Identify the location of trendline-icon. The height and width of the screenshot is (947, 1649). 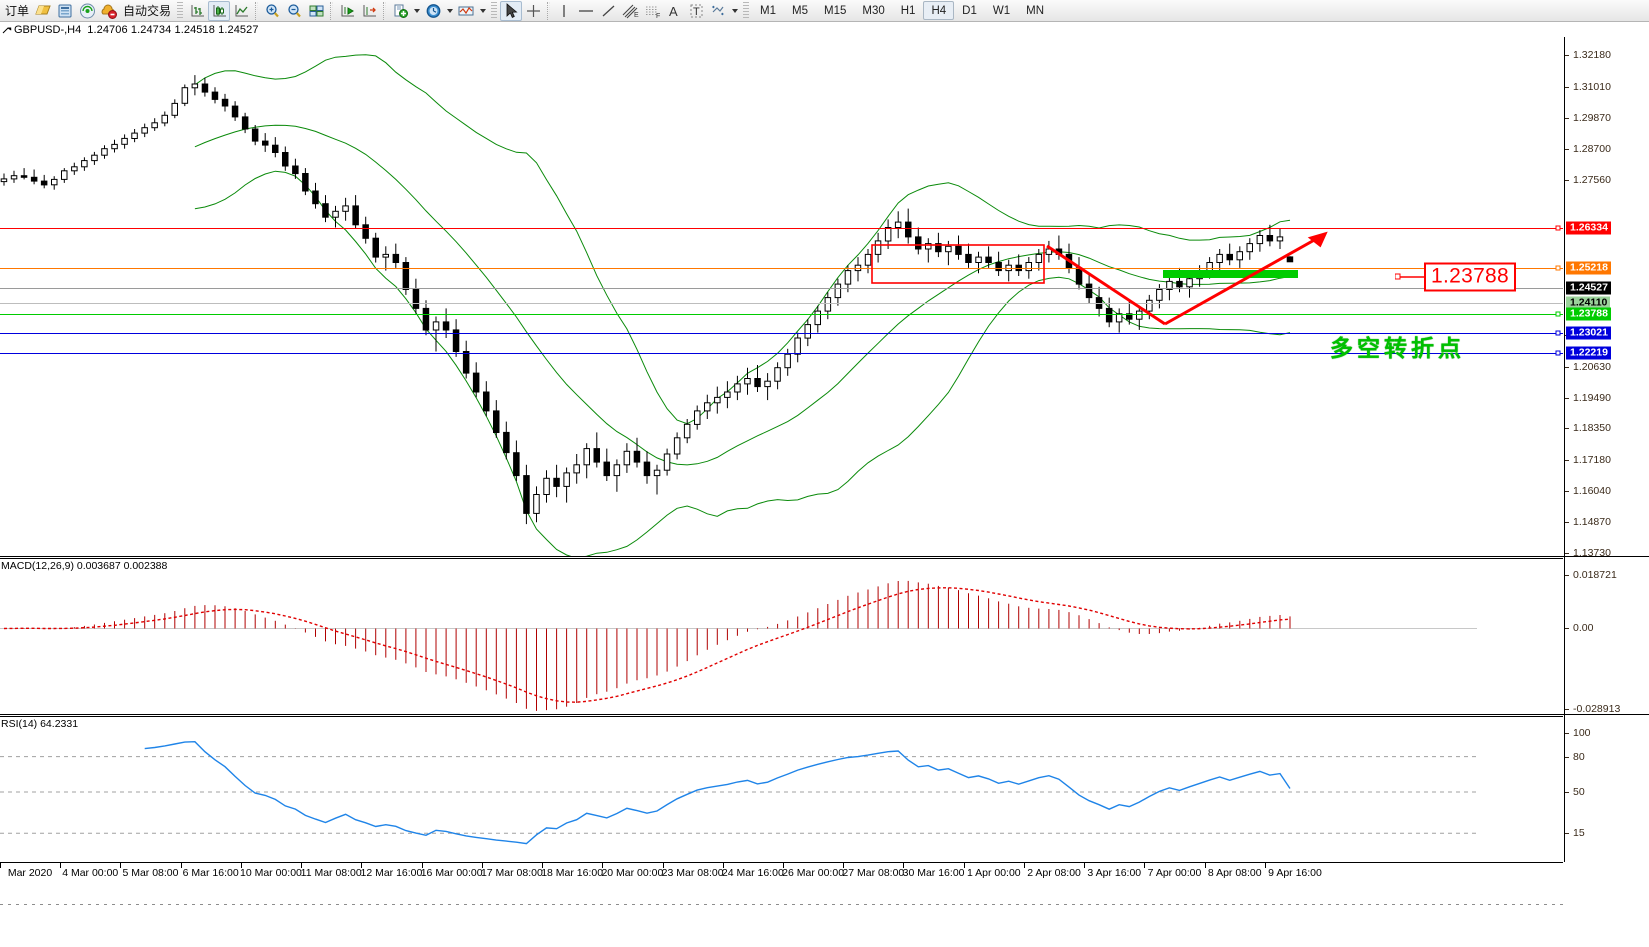
(608, 11).